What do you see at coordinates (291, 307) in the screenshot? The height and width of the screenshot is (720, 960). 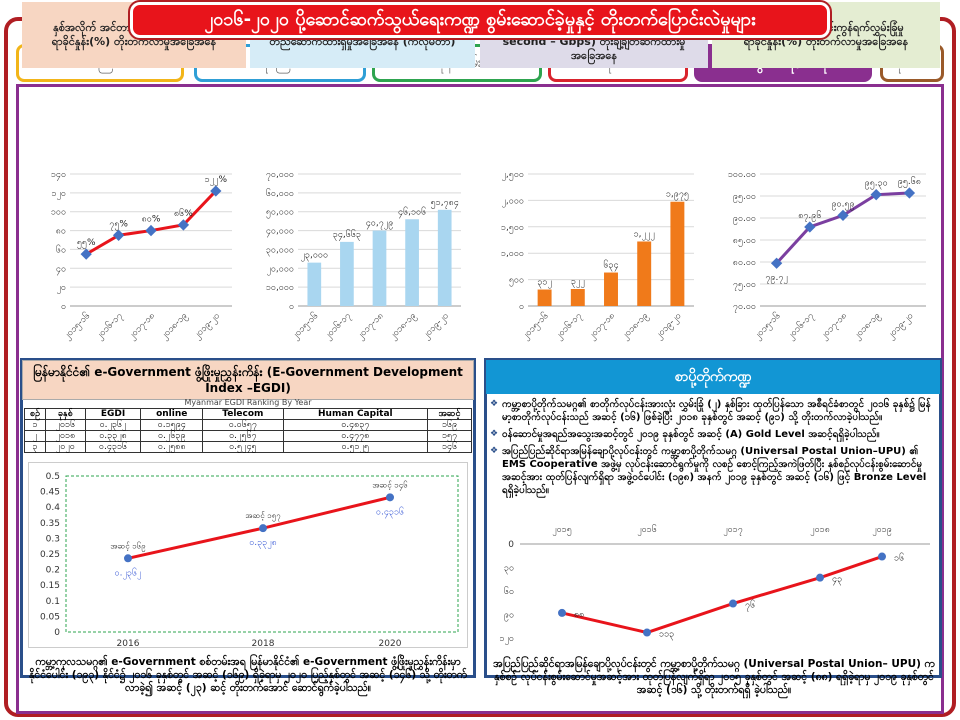 I see `y-tick-label: ၀` at bounding box center [291, 307].